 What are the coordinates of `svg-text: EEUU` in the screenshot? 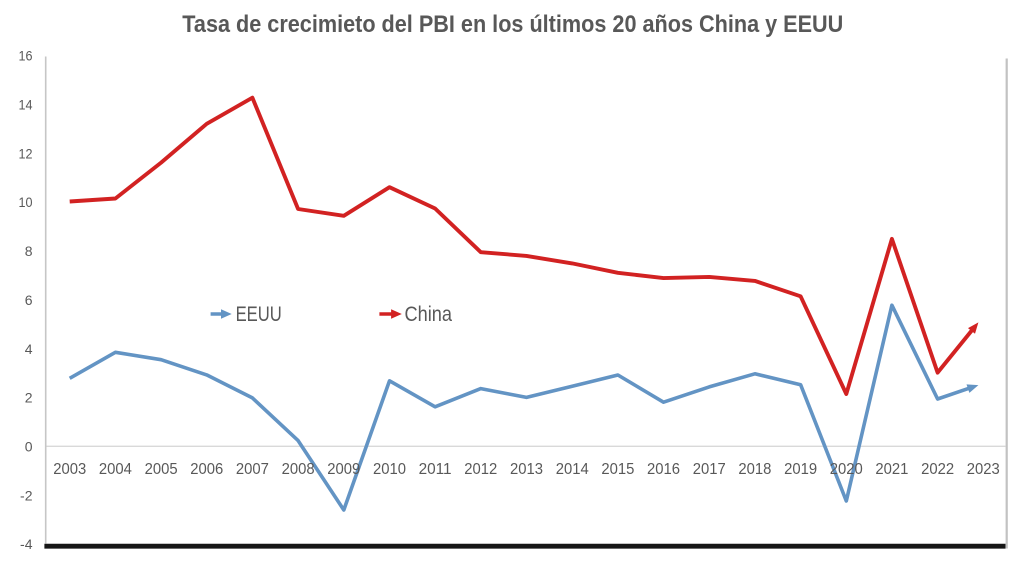 It's located at (259, 314).